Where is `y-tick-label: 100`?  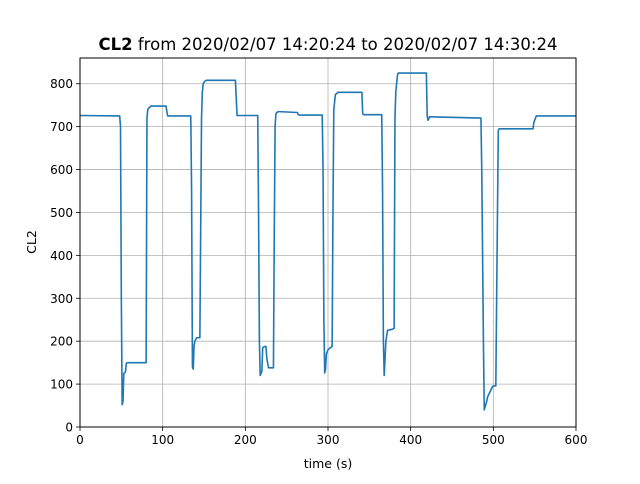
y-tick-label: 100 is located at coordinates (61, 385).